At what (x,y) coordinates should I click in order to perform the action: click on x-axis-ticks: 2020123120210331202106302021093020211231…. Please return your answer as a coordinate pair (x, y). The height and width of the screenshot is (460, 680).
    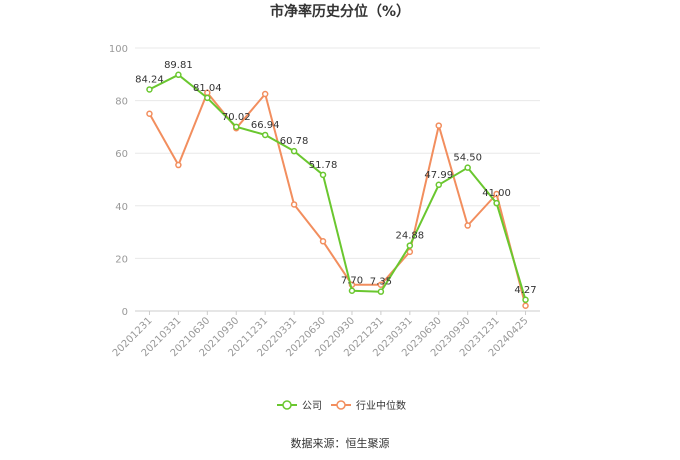
    Looking at the image, I should click on (321, 335).